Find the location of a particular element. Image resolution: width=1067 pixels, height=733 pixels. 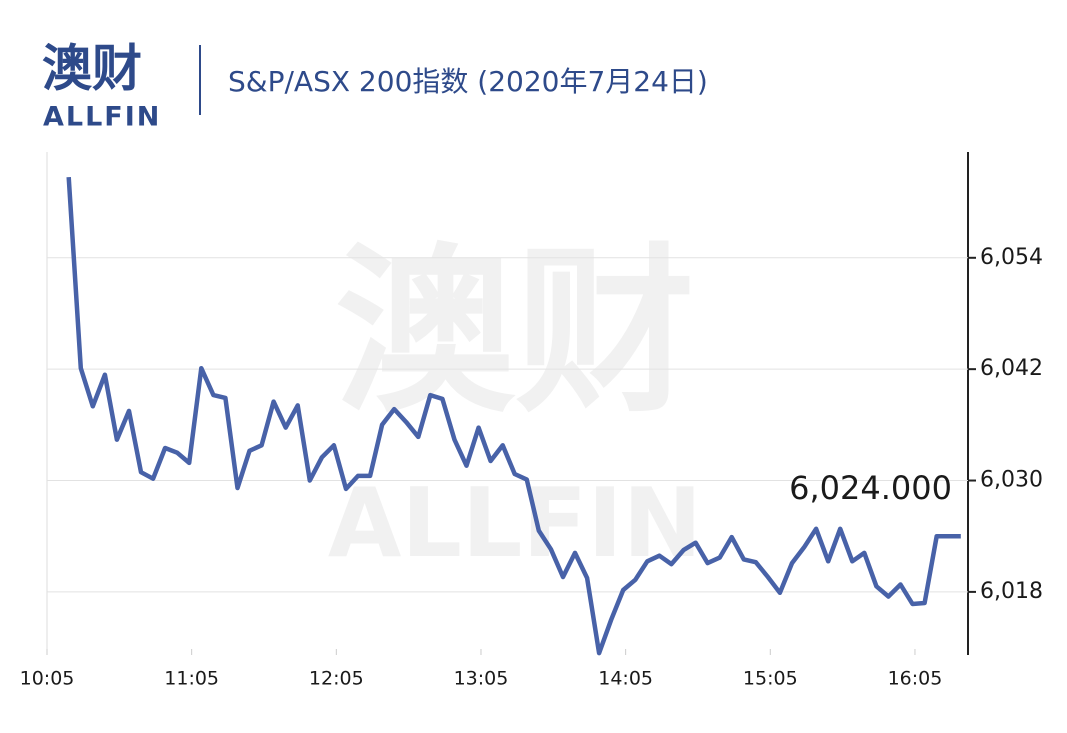

y-tick-label: 6,018 is located at coordinates (1011, 591).